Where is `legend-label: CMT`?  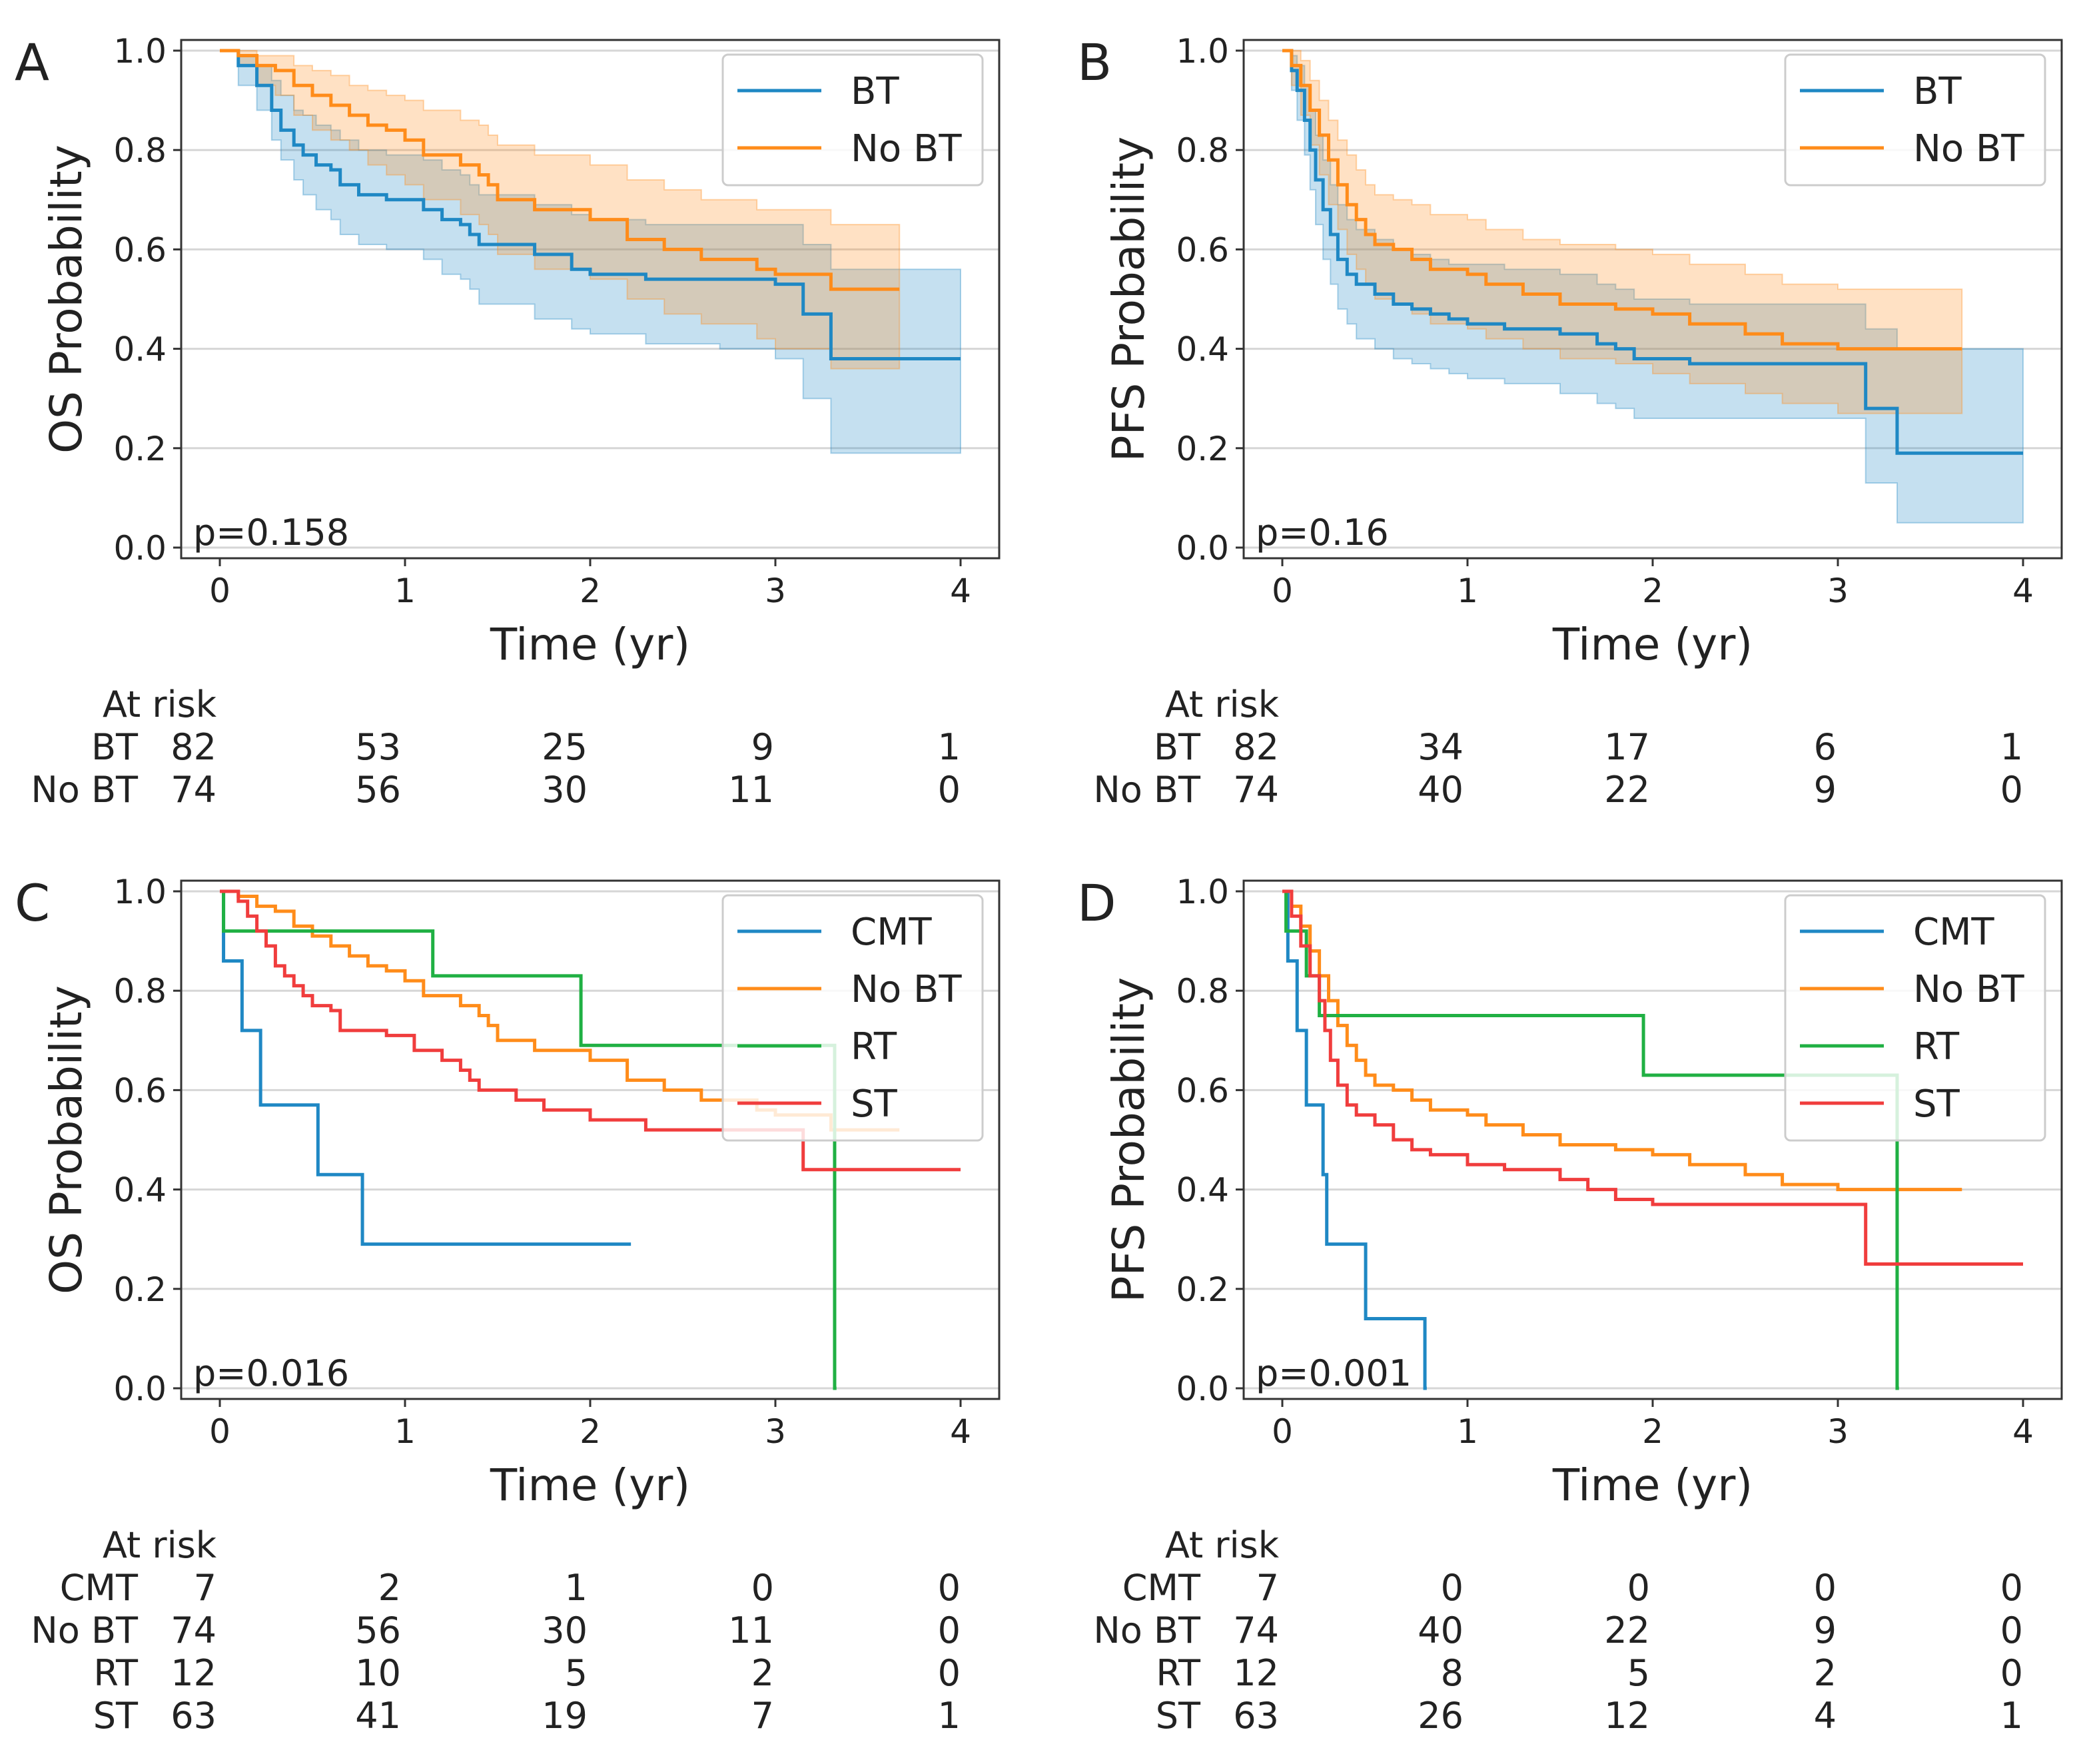 legend-label: CMT is located at coordinates (891, 932).